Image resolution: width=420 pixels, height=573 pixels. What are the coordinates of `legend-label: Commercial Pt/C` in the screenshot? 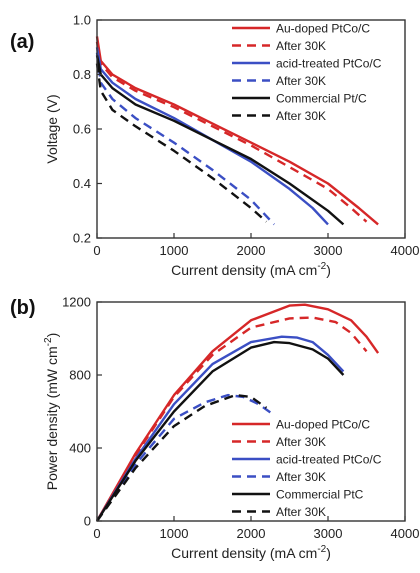 It's located at (321, 99).